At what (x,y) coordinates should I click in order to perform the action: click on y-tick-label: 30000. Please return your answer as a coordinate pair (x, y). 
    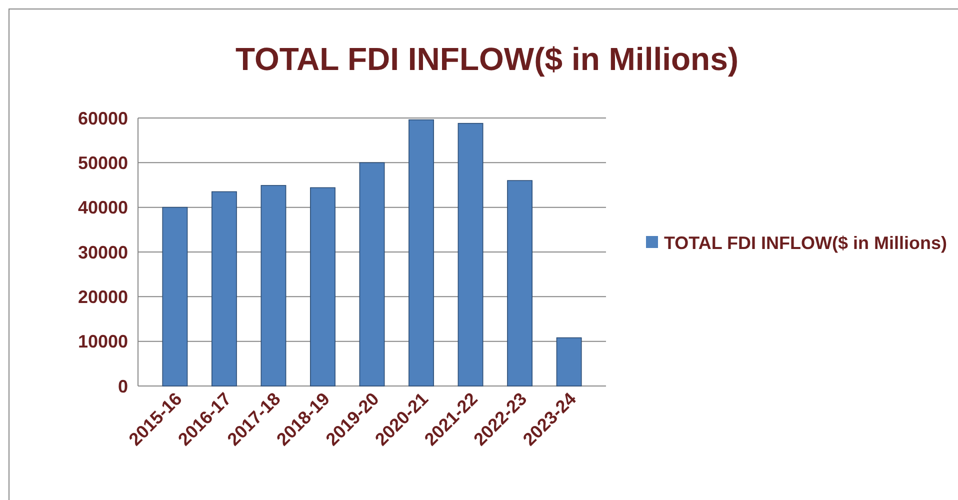
    Looking at the image, I should click on (103, 252).